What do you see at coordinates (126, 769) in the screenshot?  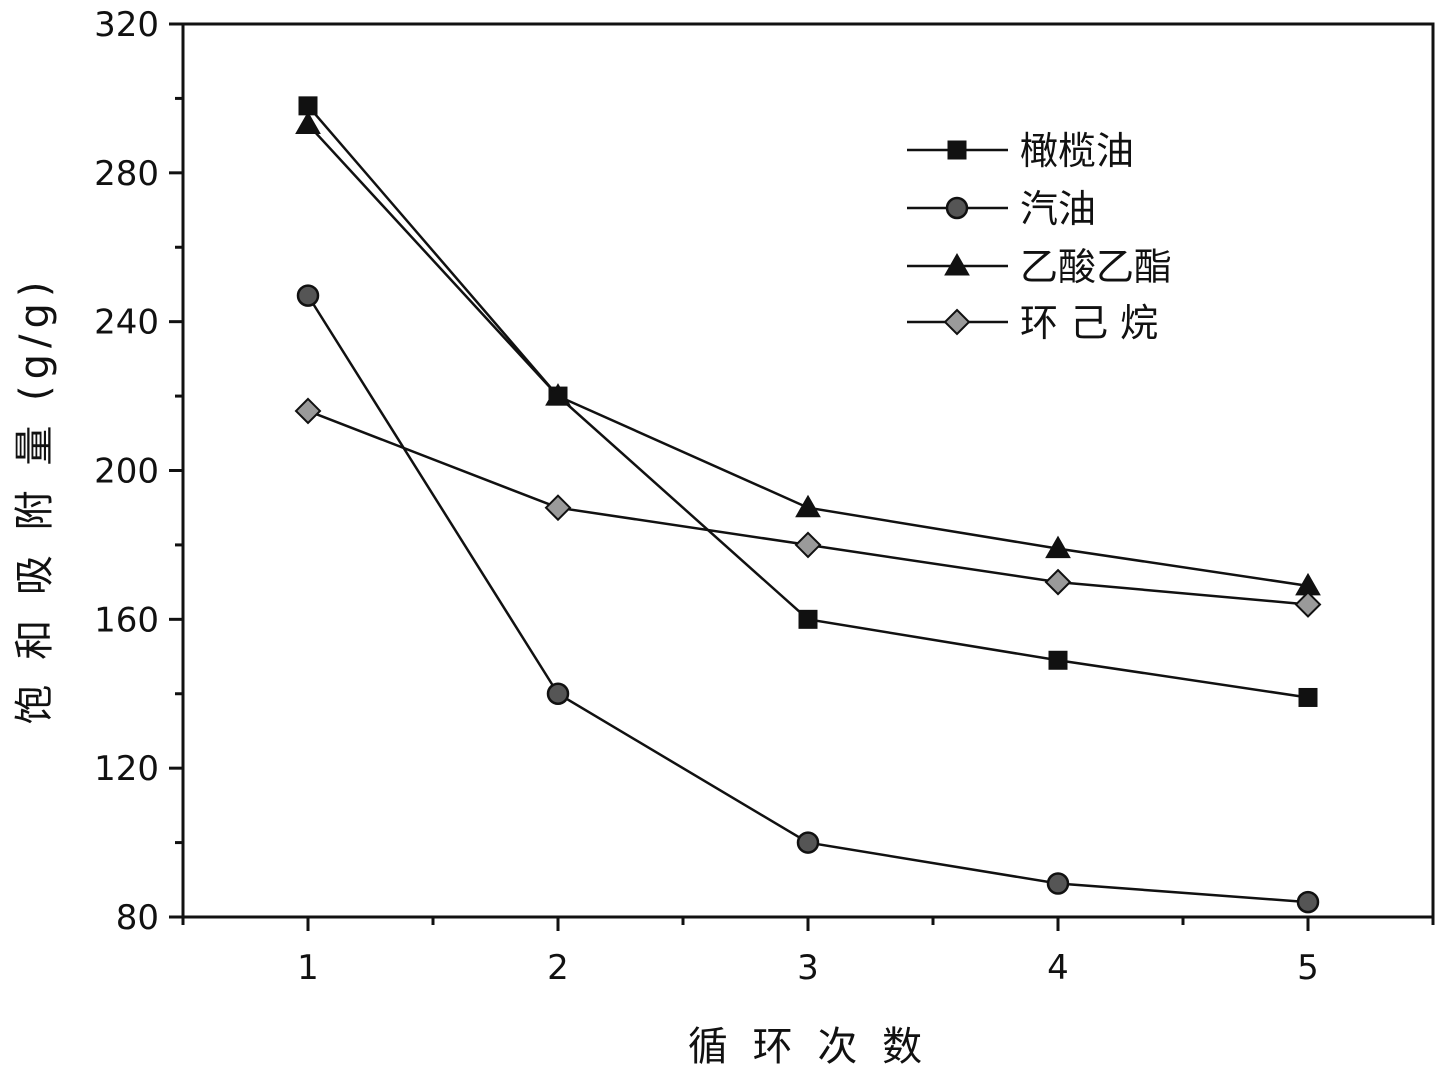 I see `y-tick-label: 120` at bounding box center [126, 769].